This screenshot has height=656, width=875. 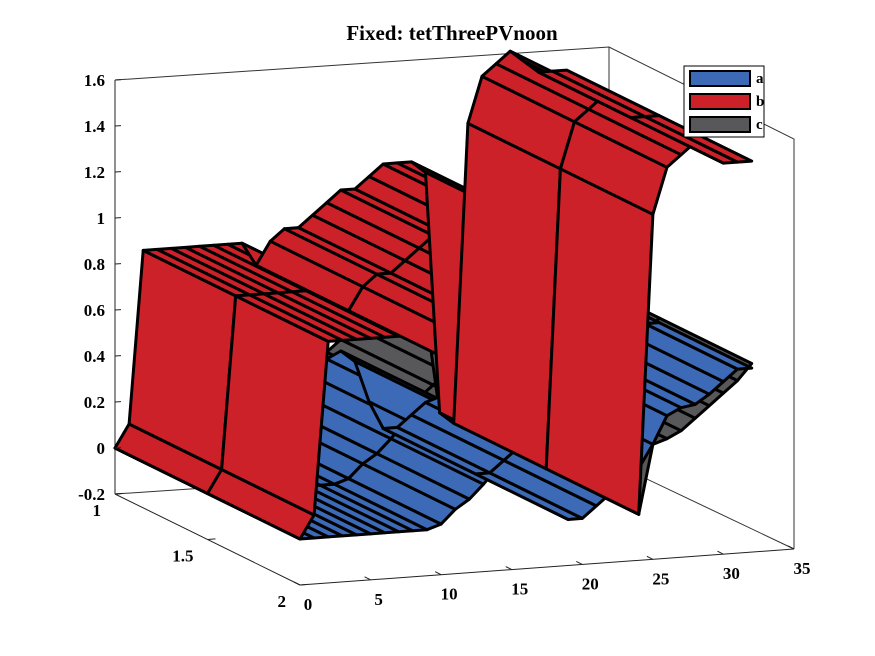 I want to click on x-axis-line, so click(x=547, y=567).